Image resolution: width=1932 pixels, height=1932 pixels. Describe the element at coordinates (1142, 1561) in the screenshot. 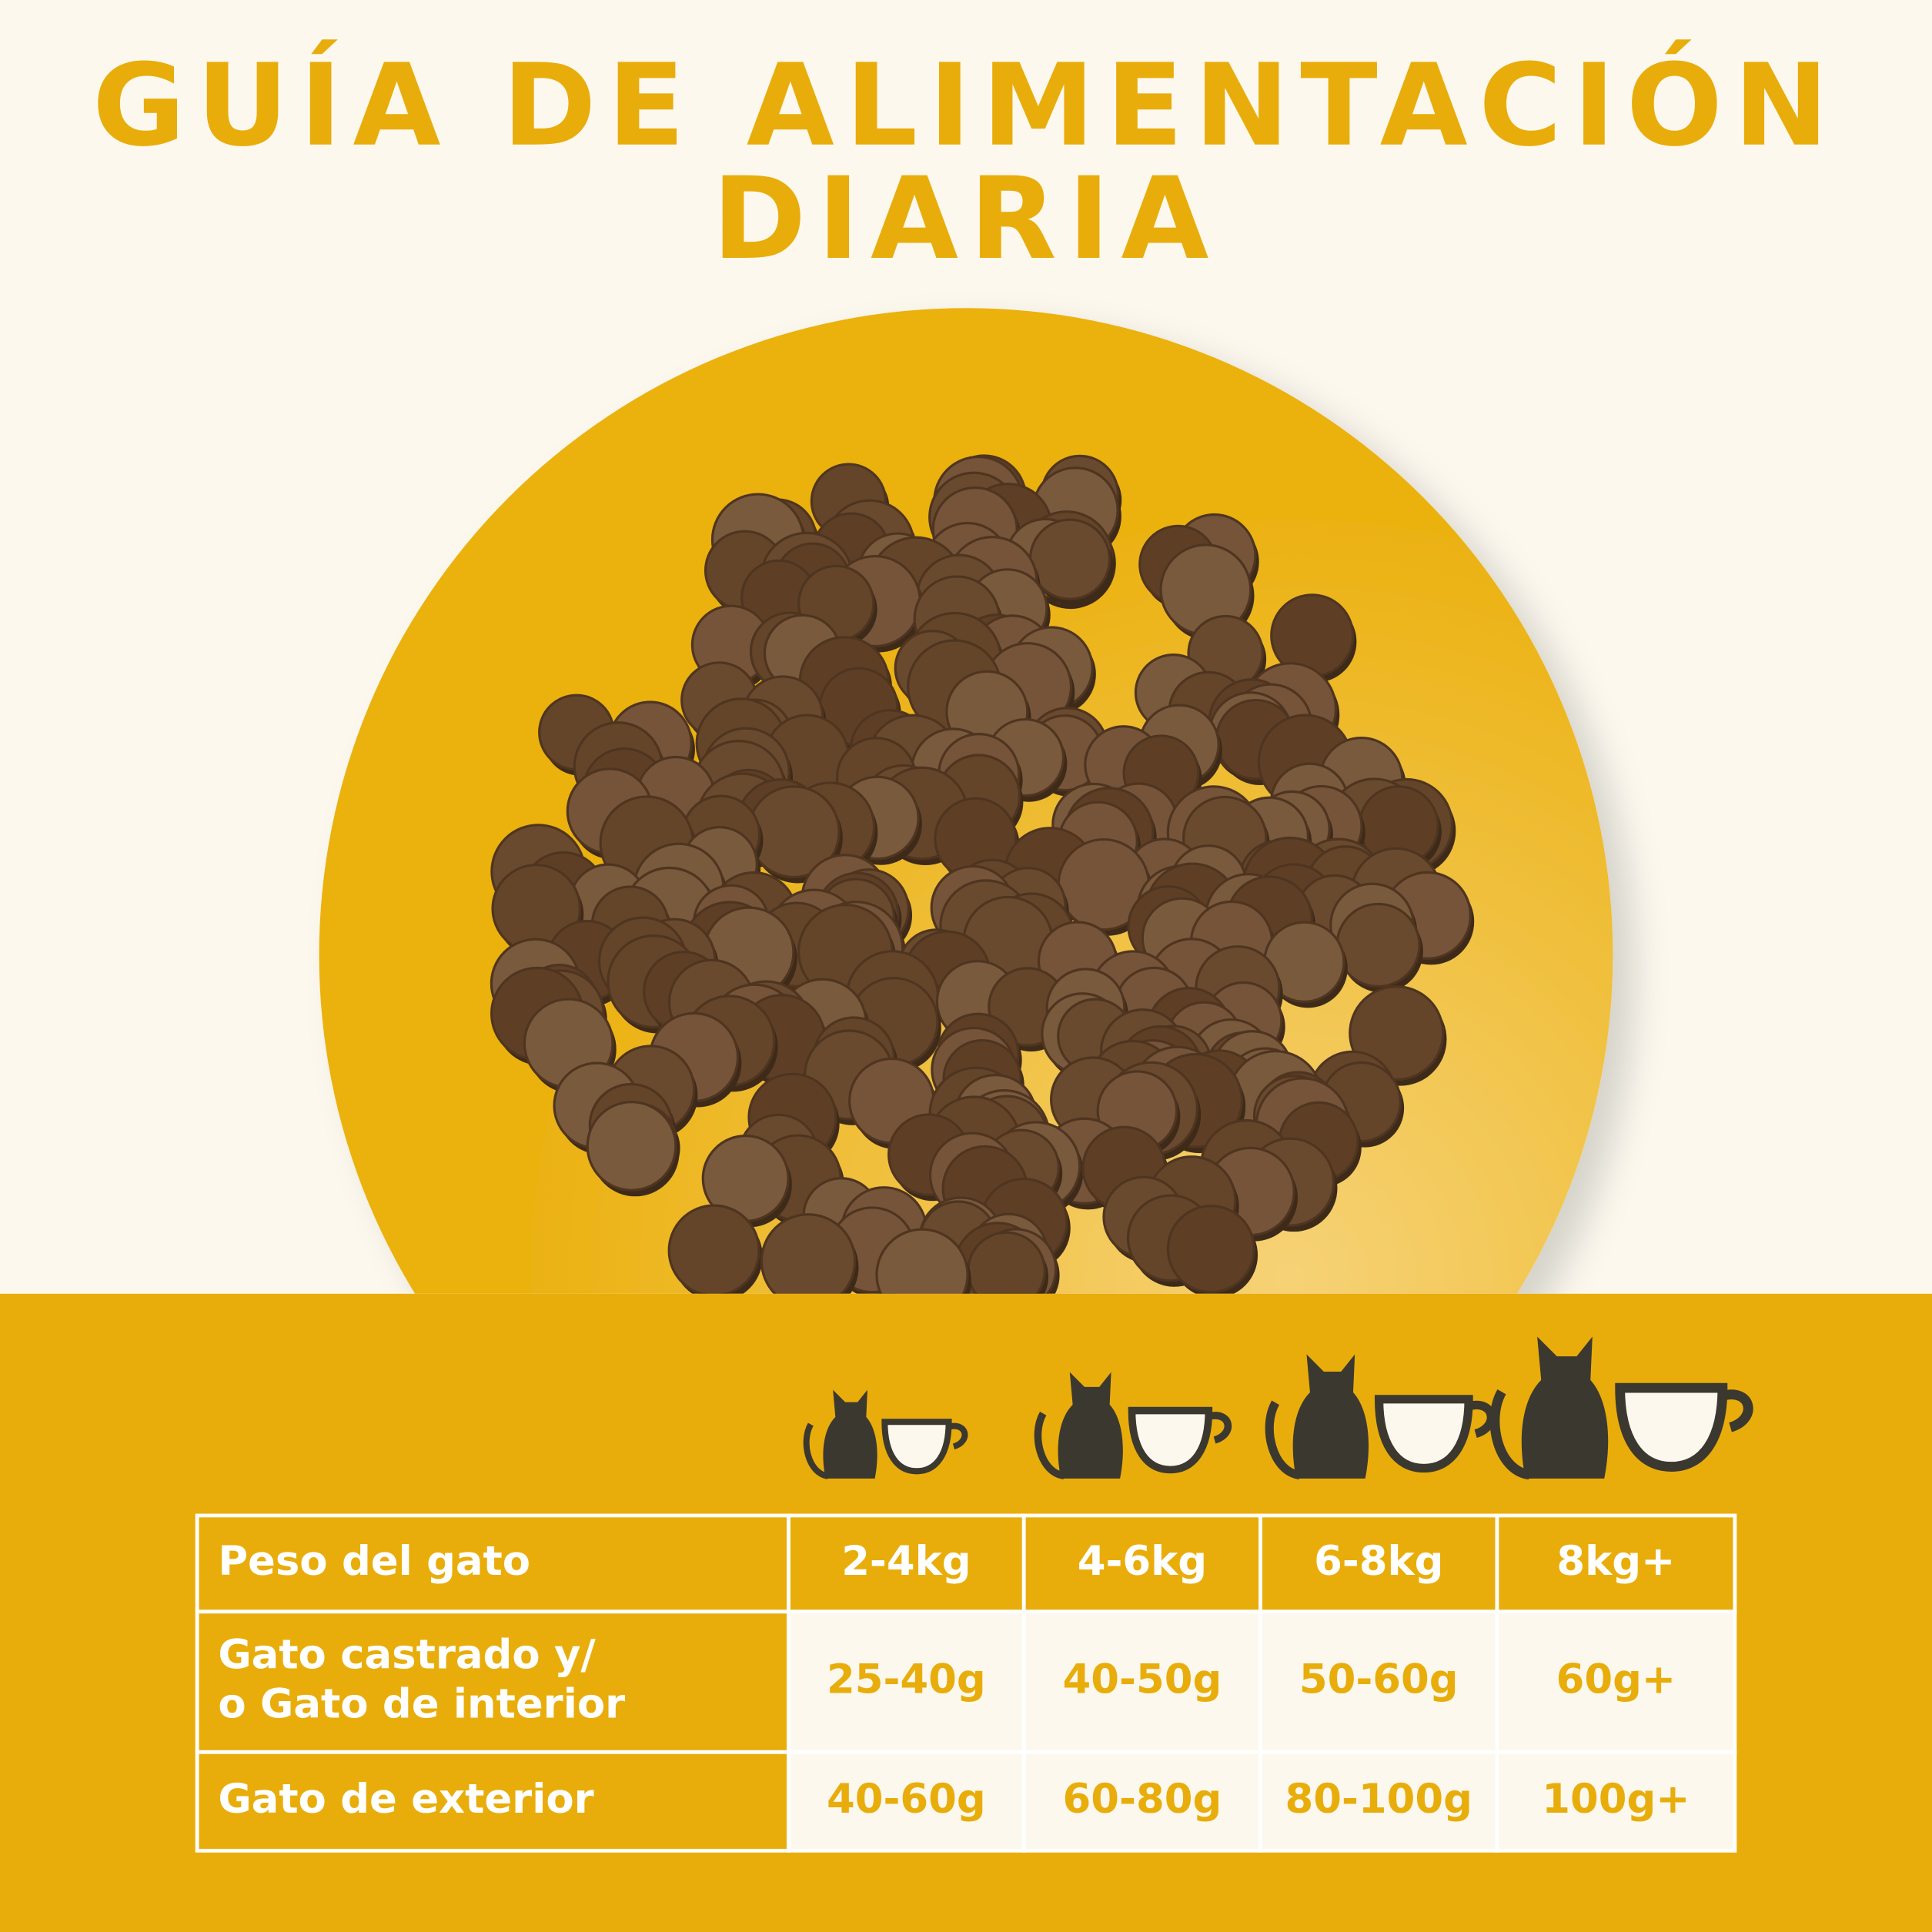

I see `column-header: 4-6kg` at that location.